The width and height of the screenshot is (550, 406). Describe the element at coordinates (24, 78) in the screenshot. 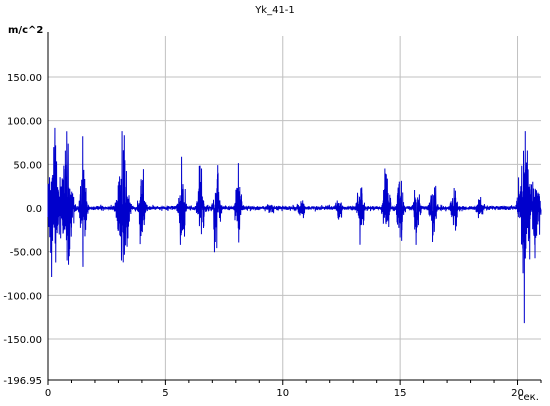

I see `y-tick-label: 150.00` at that location.